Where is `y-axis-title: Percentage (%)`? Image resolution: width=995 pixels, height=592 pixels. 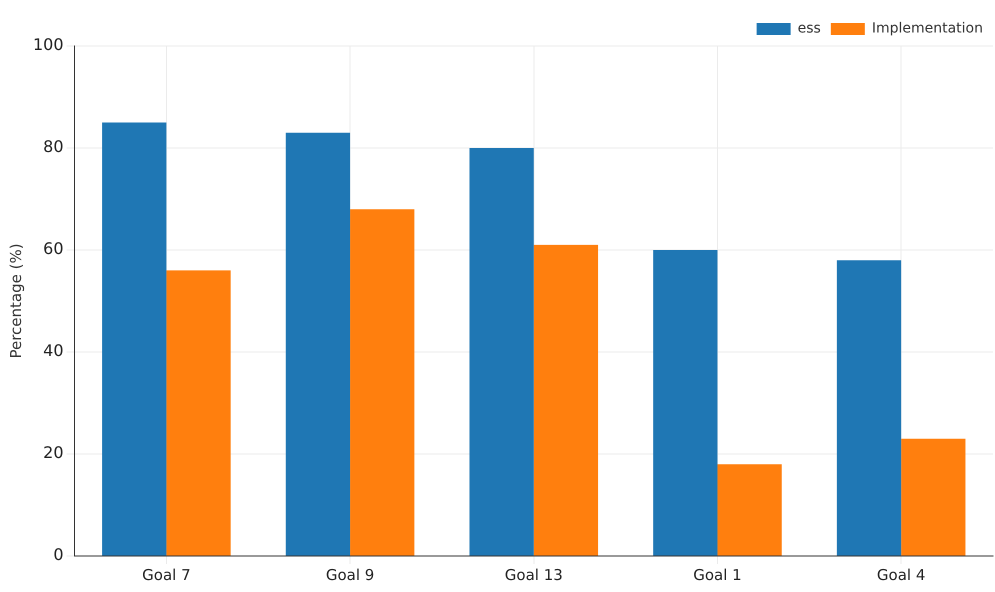
y-axis-title: Percentage (%) is located at coordinates (15, 301).